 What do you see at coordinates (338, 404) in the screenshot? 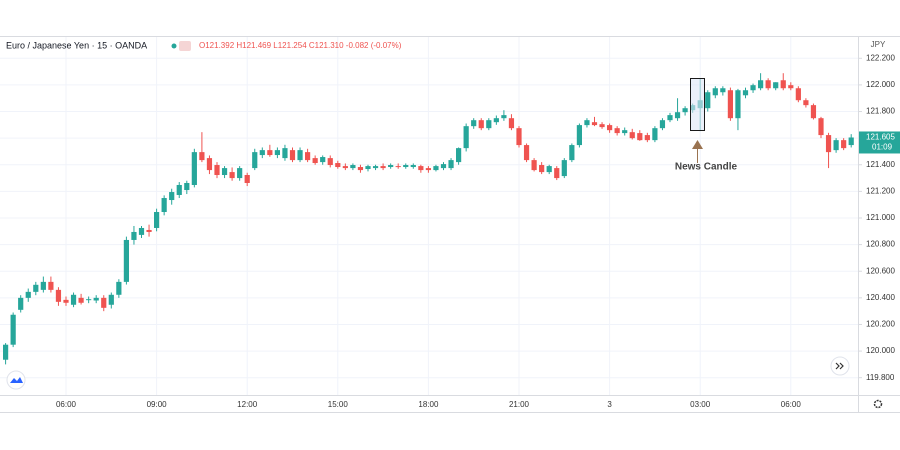
I see `x-tick-label: 15:00` at bounding box center [338, 404].